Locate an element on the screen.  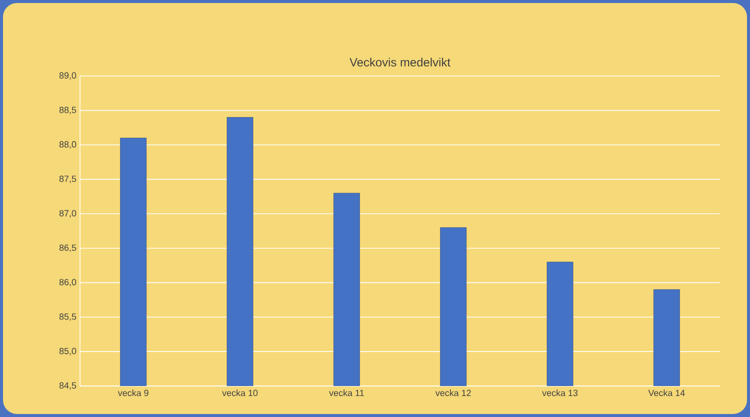
x-tick-label: vecka 12 is located at coordinates (453, 393).